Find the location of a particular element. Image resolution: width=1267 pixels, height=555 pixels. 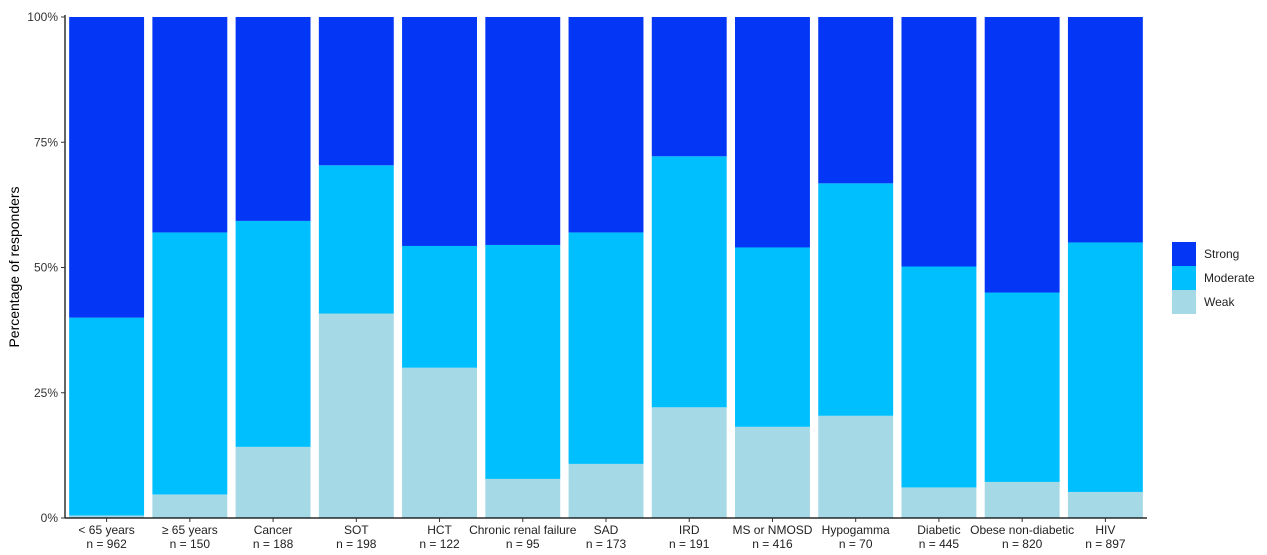

x-tick-label: Hypogamma is located at coordinates (856, 530).